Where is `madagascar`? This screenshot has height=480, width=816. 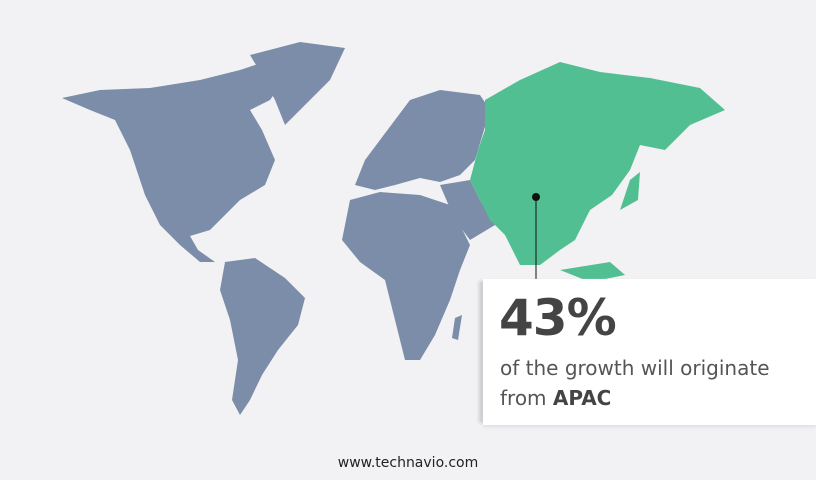 madagascar is located at coordinates (457, 327).